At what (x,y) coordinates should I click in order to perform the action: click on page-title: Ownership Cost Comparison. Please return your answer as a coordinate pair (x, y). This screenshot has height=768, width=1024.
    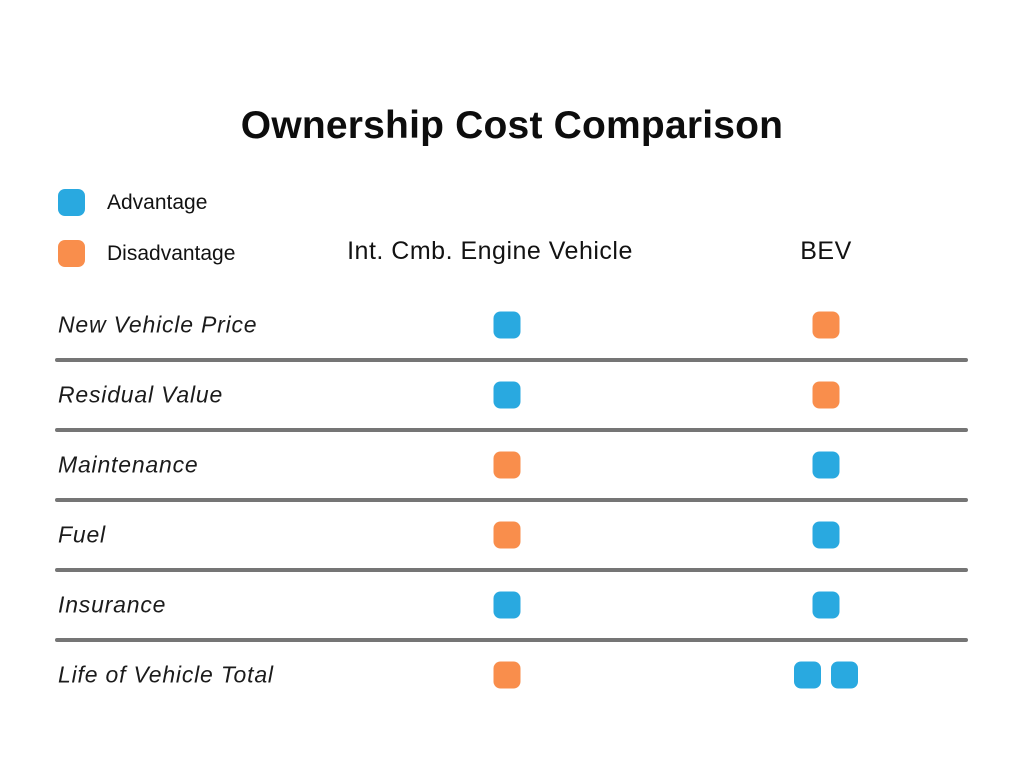
    Looking at the image, I should click on (512, 125).